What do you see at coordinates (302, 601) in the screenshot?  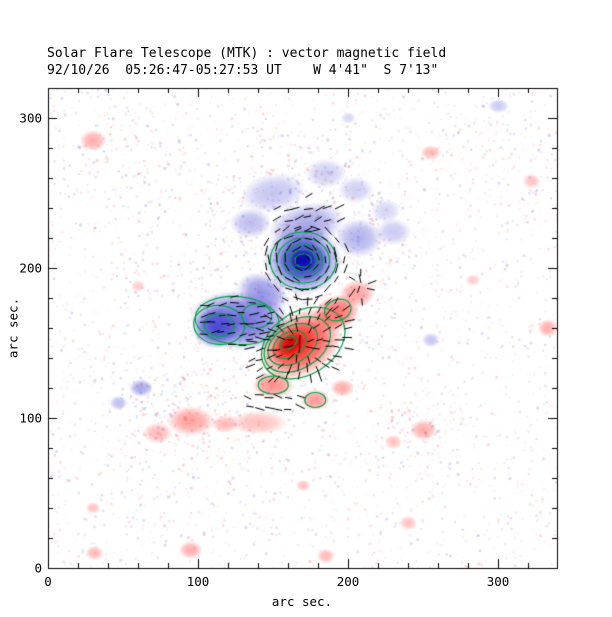 I see `x-axis-label: arc sec.` at bounding box center [302, 601].